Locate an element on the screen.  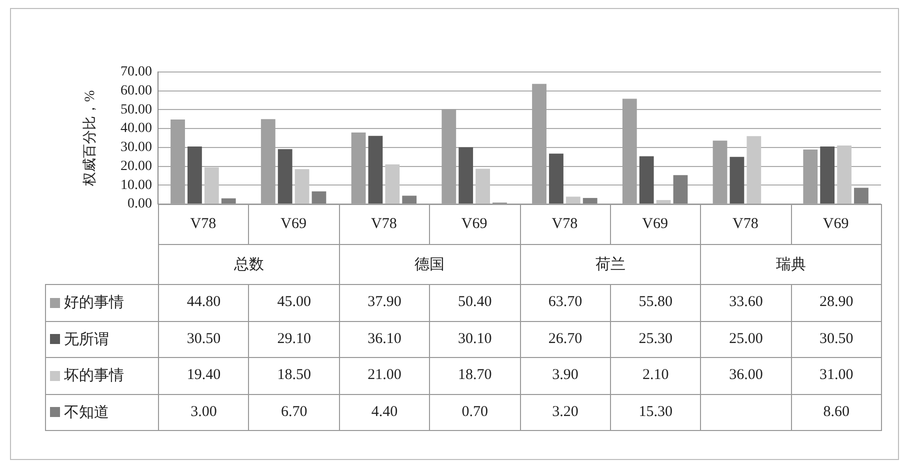
y-tick-label: 10.00 is located at coordinates (136, 185).